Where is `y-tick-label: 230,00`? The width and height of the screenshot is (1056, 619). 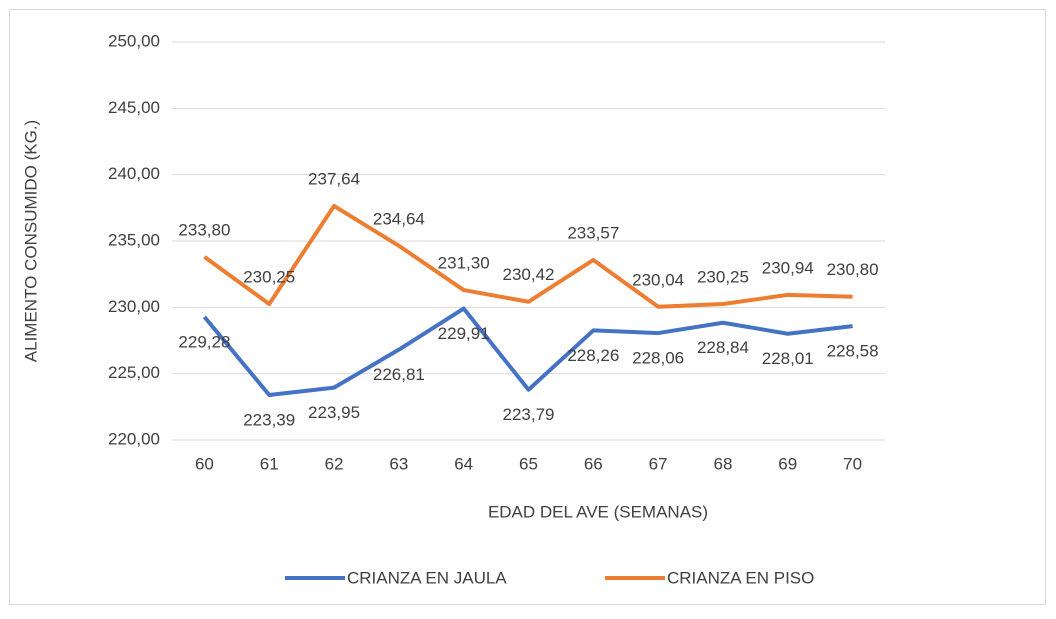 y-tick-label: 230,00 is located at coordinates (134, 306).